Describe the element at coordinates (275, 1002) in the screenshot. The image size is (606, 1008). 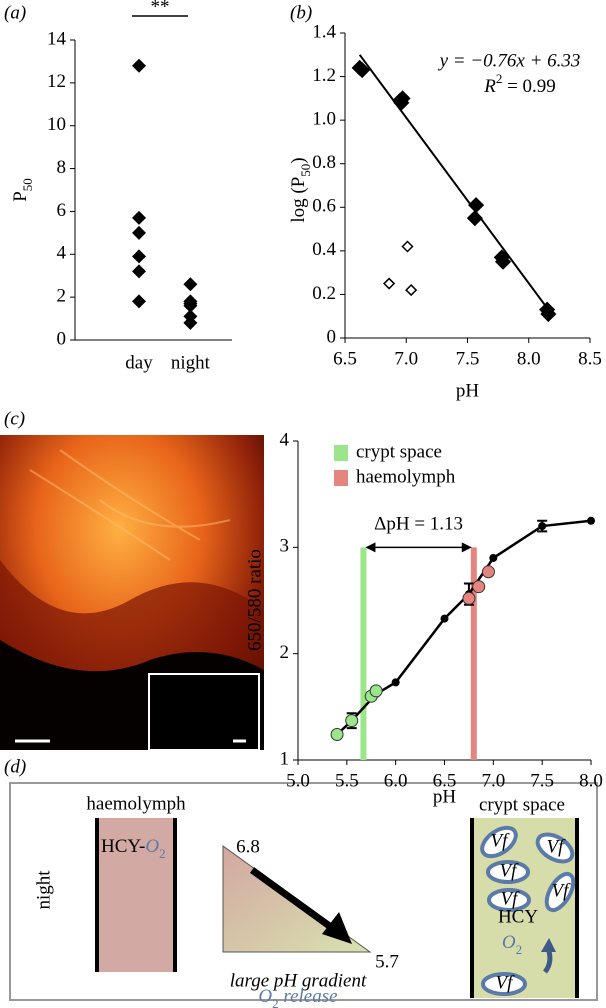
I see `release-caption-part: 2` at that location.